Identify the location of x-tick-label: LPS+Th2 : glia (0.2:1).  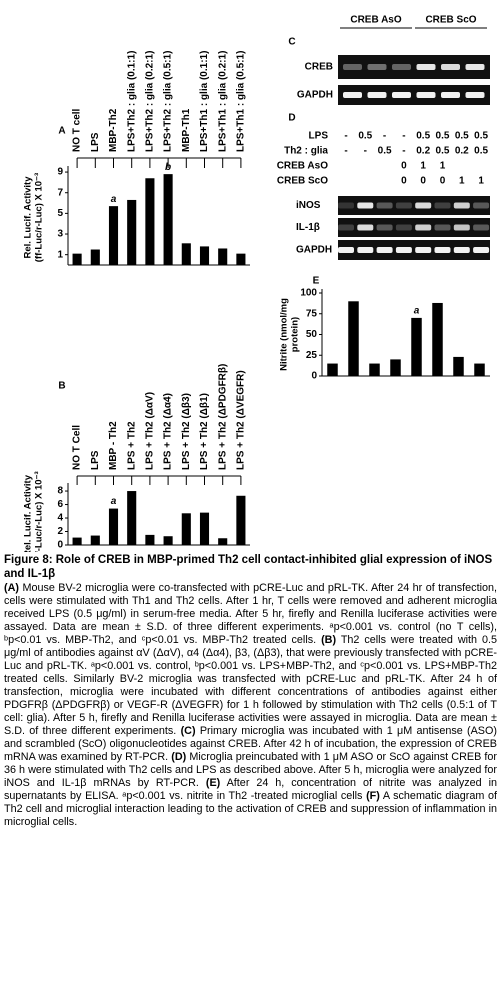
(150, 101).